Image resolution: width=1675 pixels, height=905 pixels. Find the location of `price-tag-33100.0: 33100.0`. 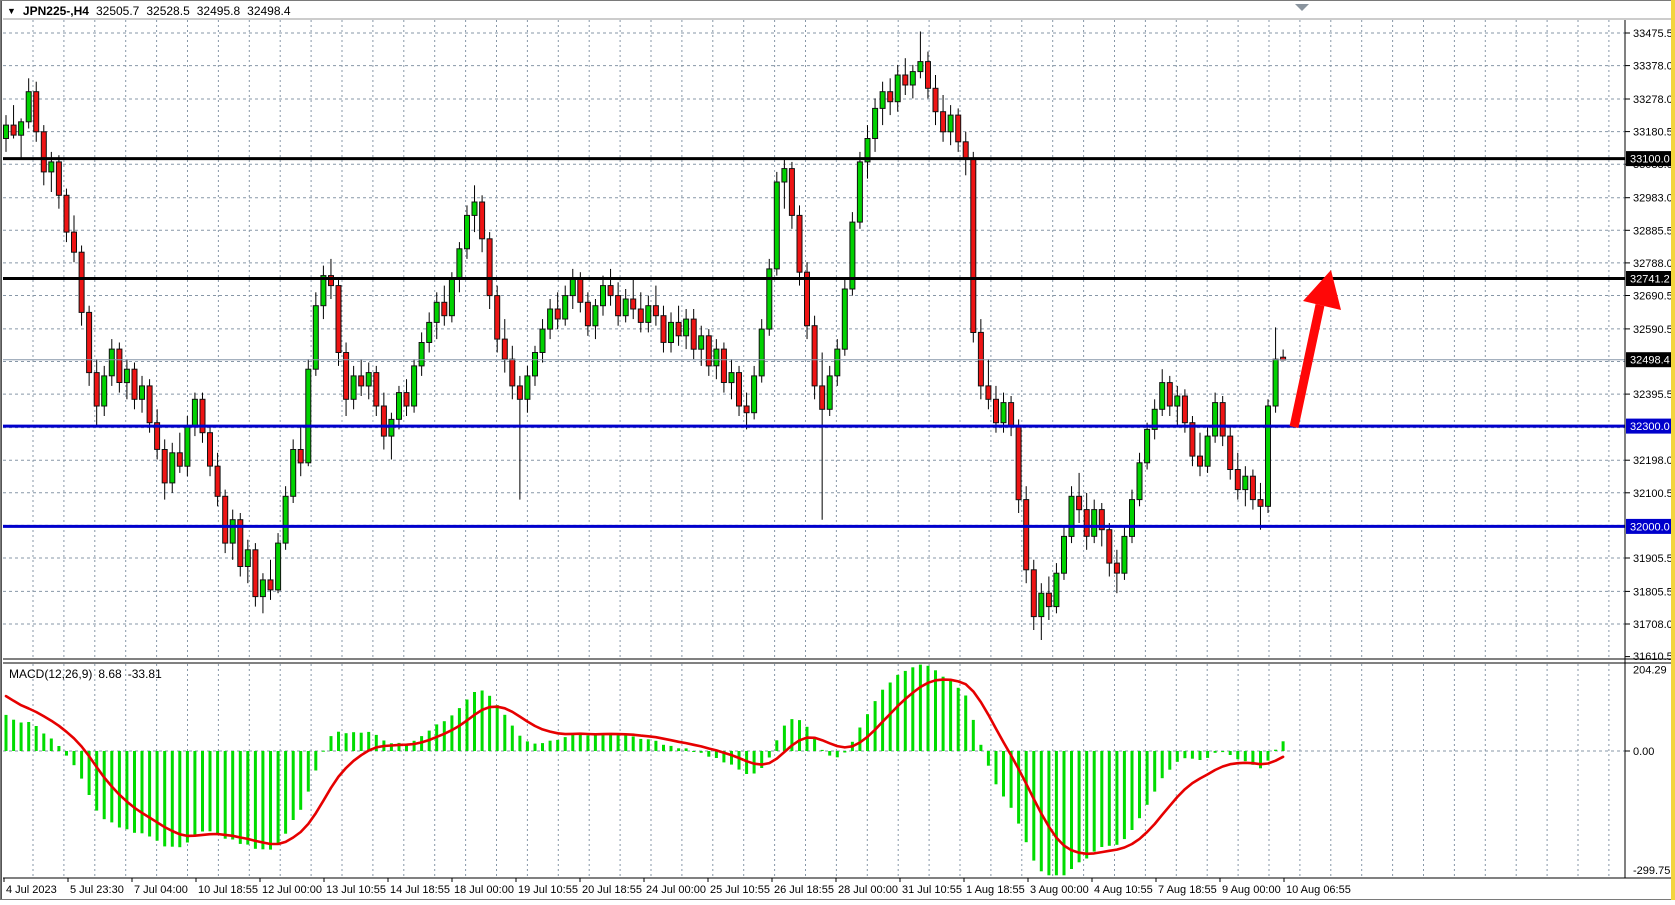

price-tag-33100.0: 33100.0 is located at coordinates (1649, 159).